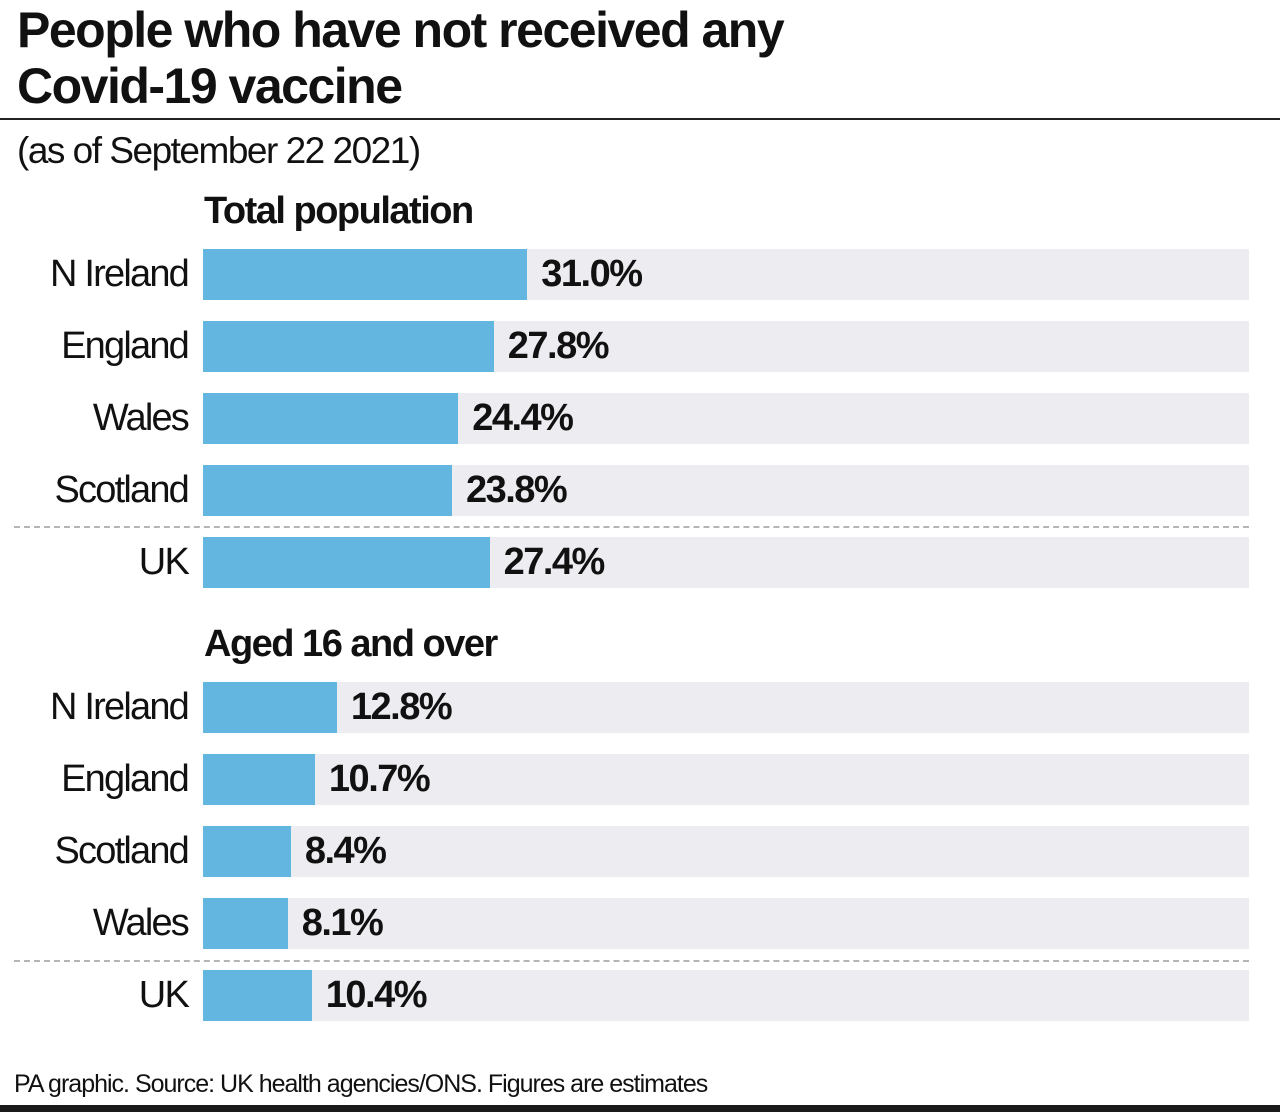 Image resolution: width=1280 pixels, height=1112 pixels. Describe the element at coordinates (219, 150) in the screenshot. I see `chart-subtitle: (as of September 22 2021)` at that location.